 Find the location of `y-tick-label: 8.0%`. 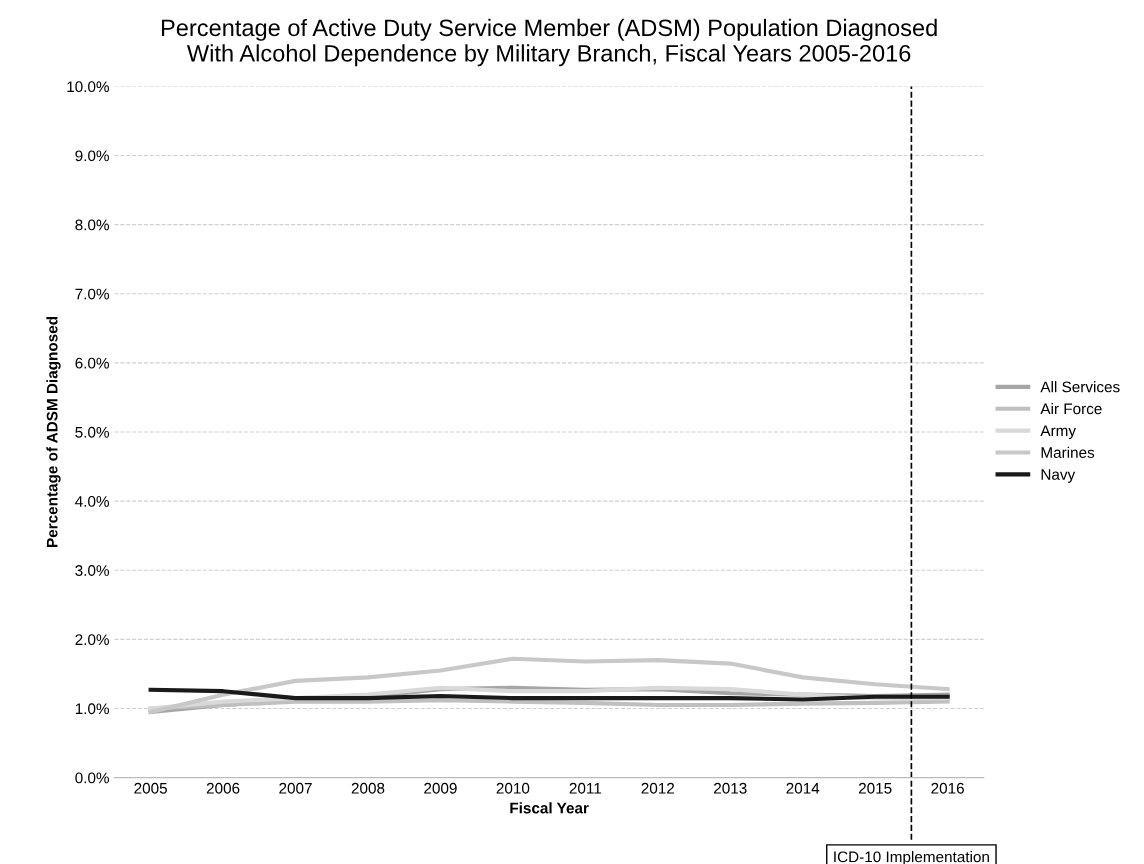

y-tick-label: 8.0% is located at coordinates (92, 225).